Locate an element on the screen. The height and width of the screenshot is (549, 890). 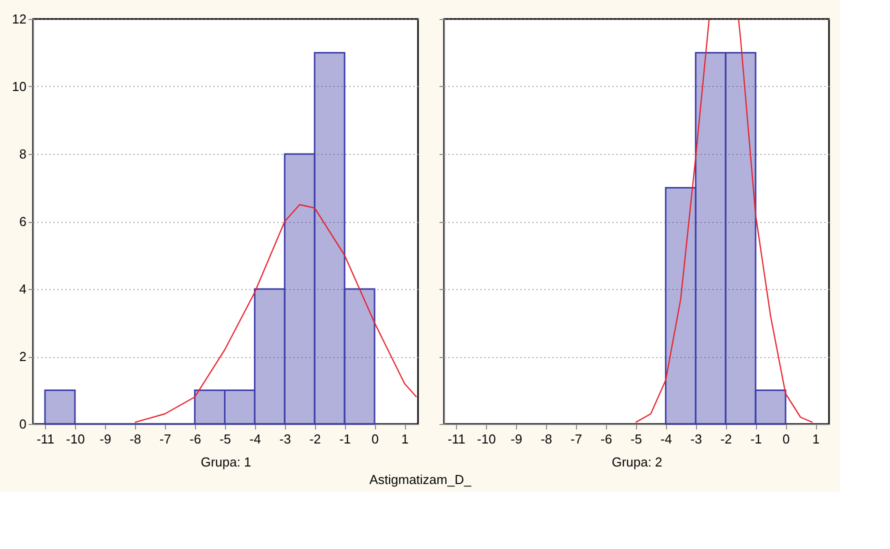
y-tick-label: 6 is located at coordinates (22, 221).